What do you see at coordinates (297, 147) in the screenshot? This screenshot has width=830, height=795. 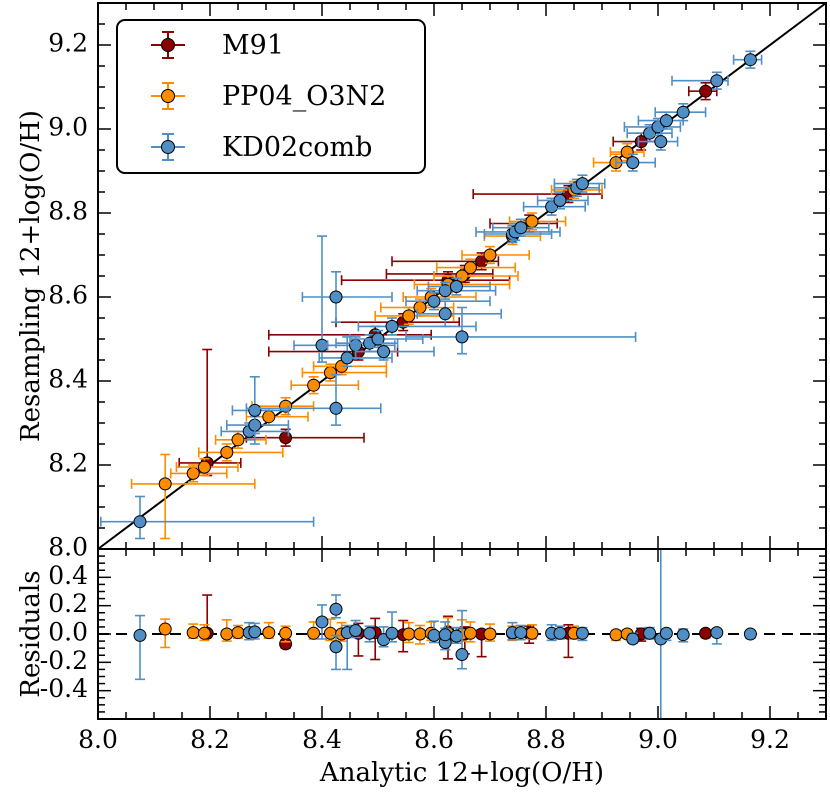 I see `legend-label: KD02comb` at bounding box center [297, 147].